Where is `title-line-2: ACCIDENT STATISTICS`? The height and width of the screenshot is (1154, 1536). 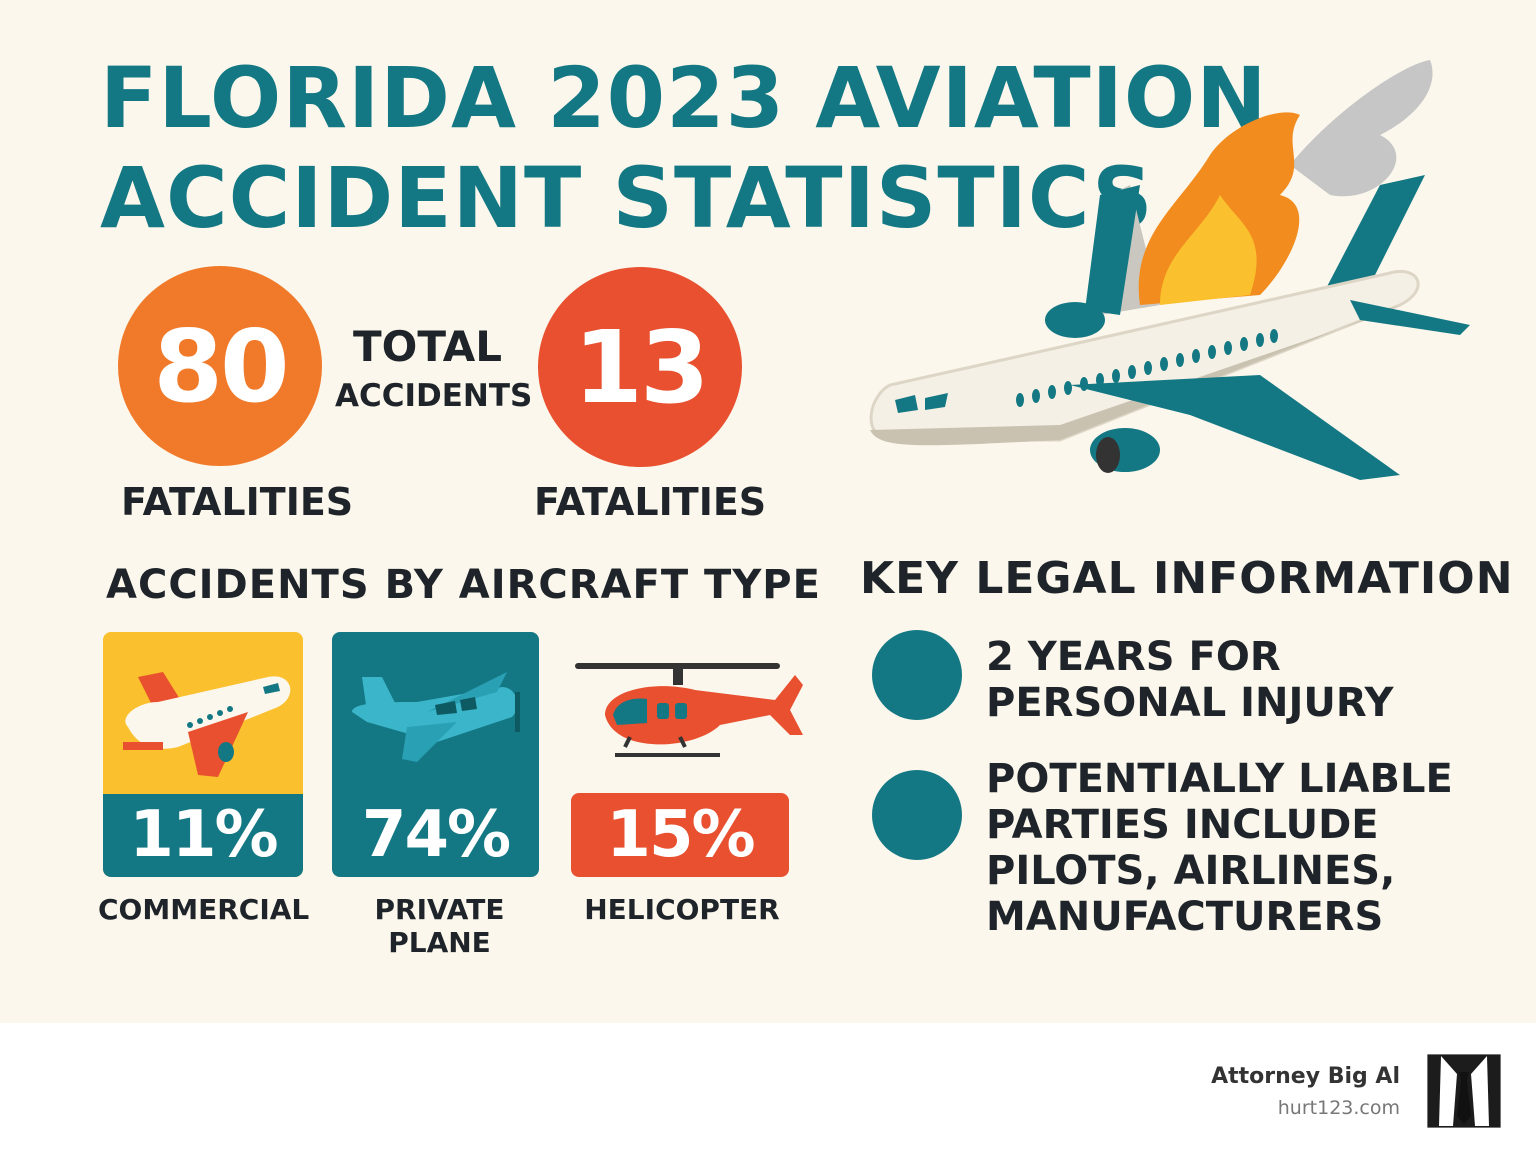
title-line-2: ACCIDENT STATISTICS is located at coordinates (627, 198).